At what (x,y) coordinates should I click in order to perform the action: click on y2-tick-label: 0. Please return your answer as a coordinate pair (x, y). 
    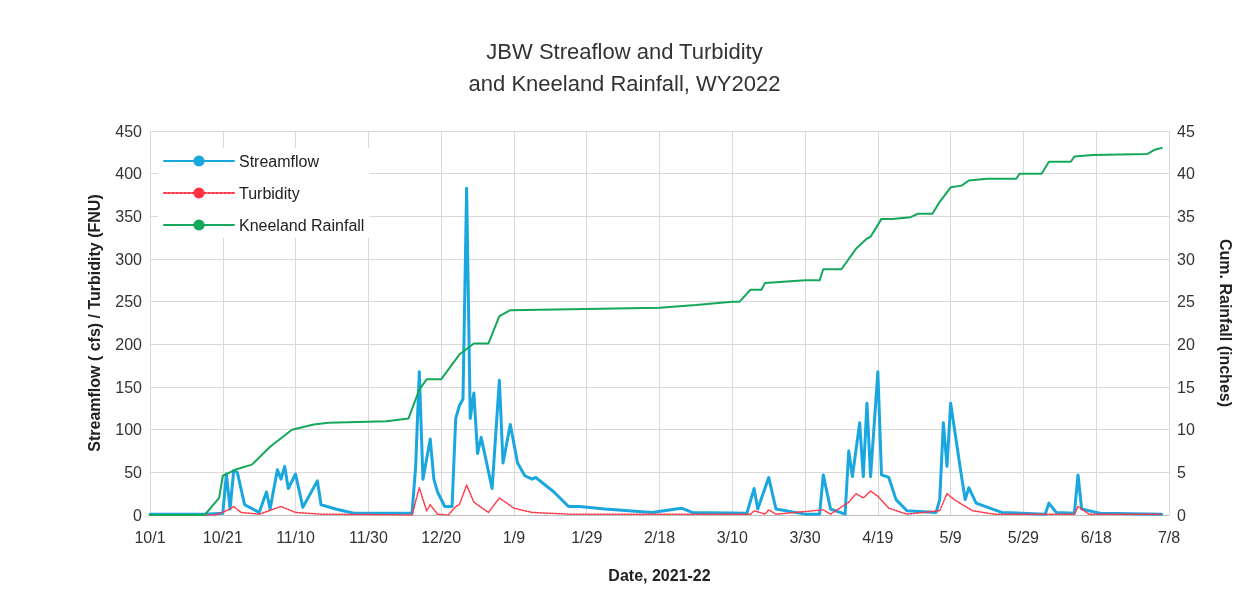
    Looking at the image, I should click on (1181, 515).